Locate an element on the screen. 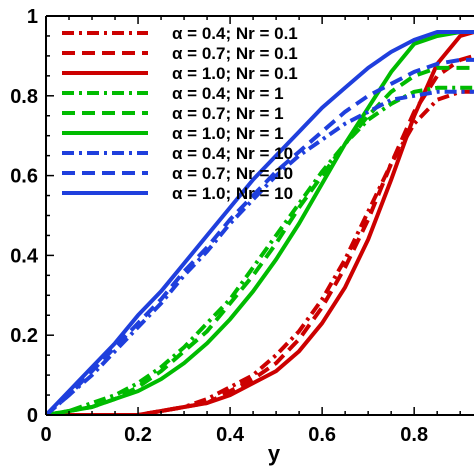 This screenshot has height=474, width=474. legend-label-4: α = 0.4; Nr = 1 is located at coordinates (228, 93).